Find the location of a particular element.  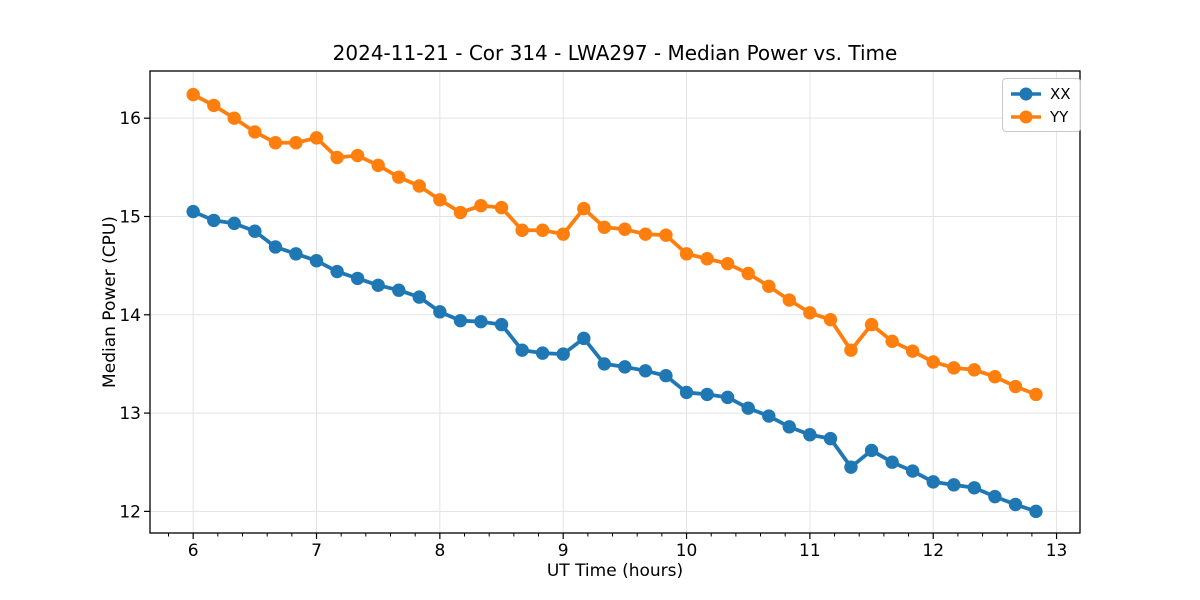

legend-item-xx: XX is located at coordinates (1040, 93).